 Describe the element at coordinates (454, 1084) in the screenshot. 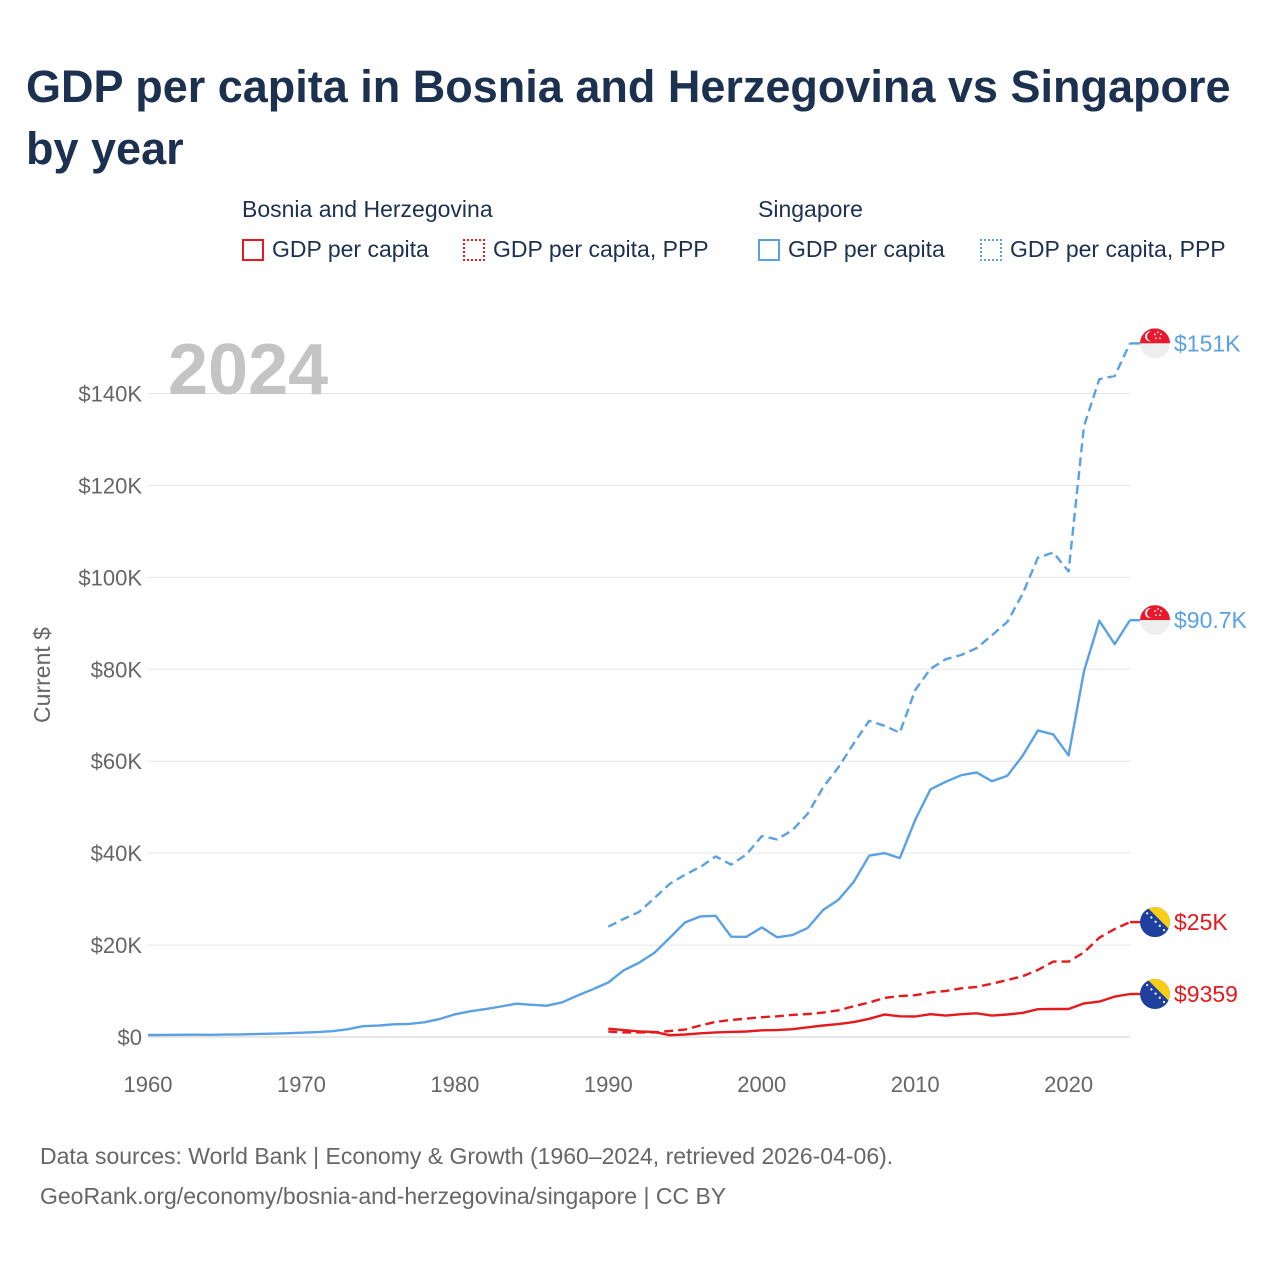

I see `x-tick-label: 1980` at that location.